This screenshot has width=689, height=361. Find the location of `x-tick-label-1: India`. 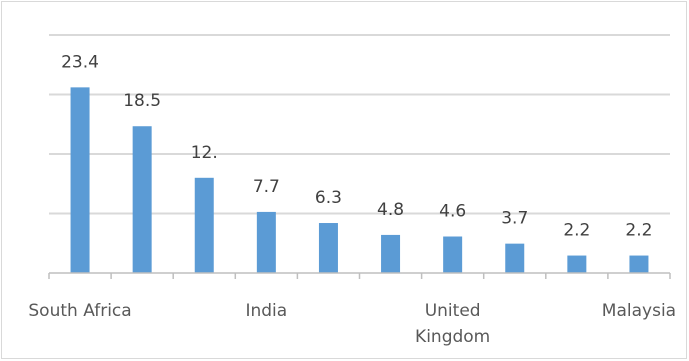

x-tick-label-1: India is located at coordinates (266, 311).